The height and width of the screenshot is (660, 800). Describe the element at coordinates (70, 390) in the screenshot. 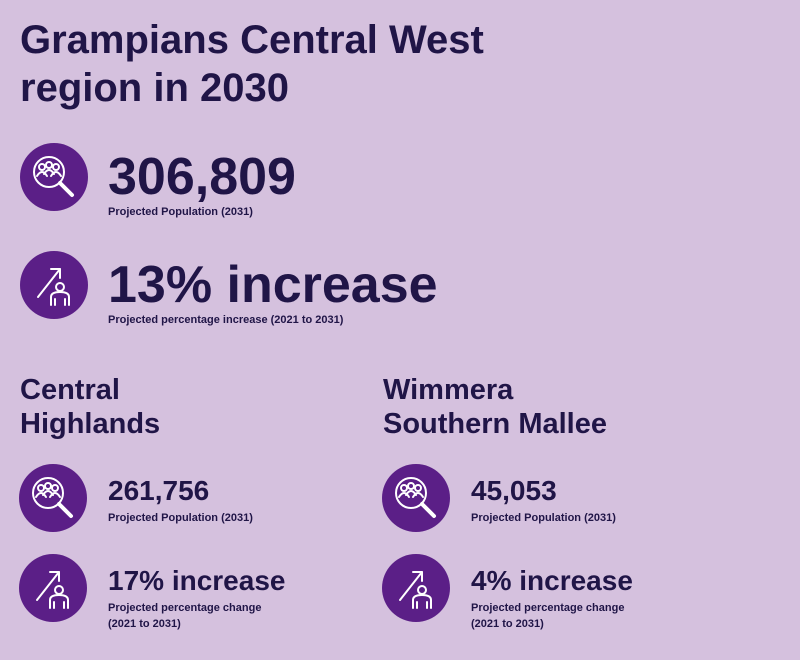

I see `region-name: Central` at that location.